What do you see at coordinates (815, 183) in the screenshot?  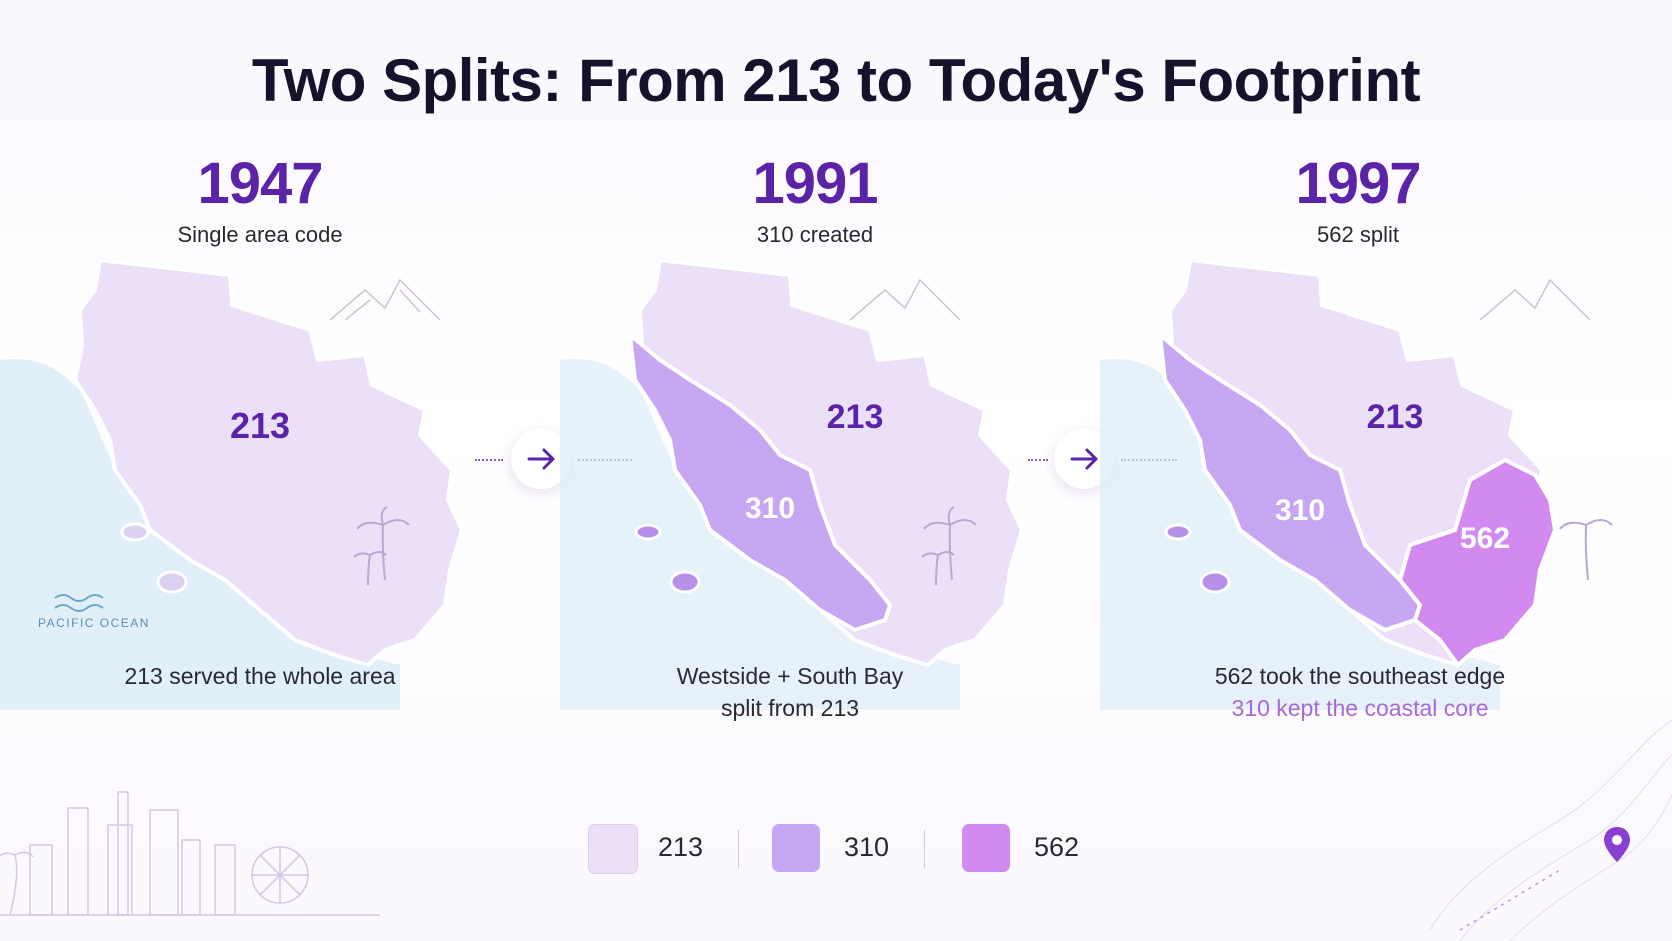 I see `year-label: 1991` at bounding box center [815, 183].